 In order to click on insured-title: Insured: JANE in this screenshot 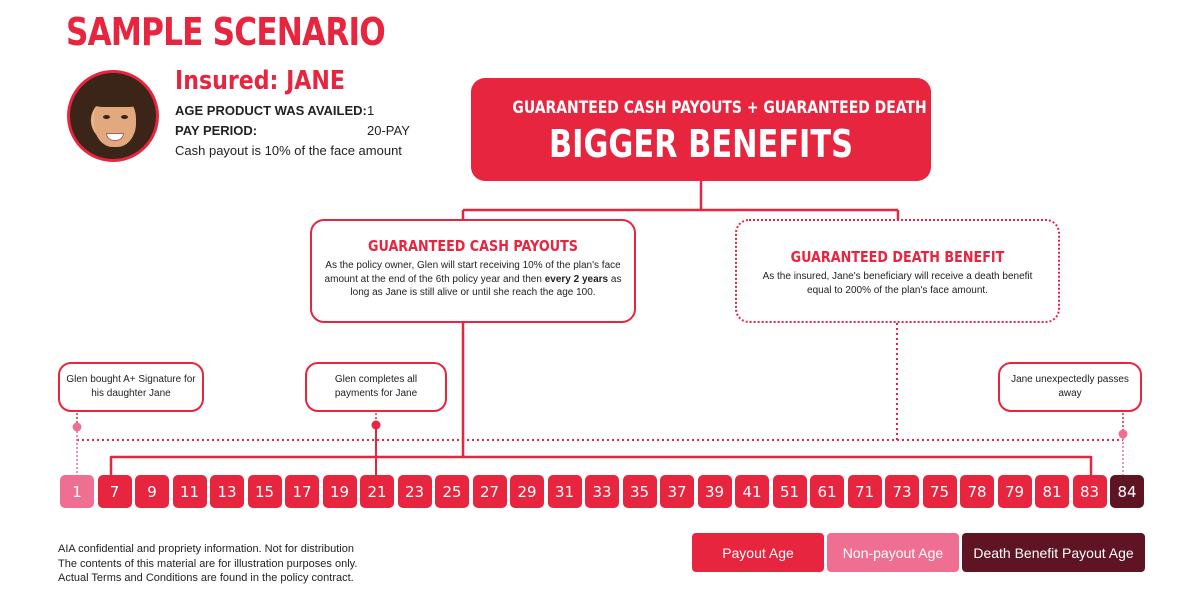, I will do `click(260, 81)`.